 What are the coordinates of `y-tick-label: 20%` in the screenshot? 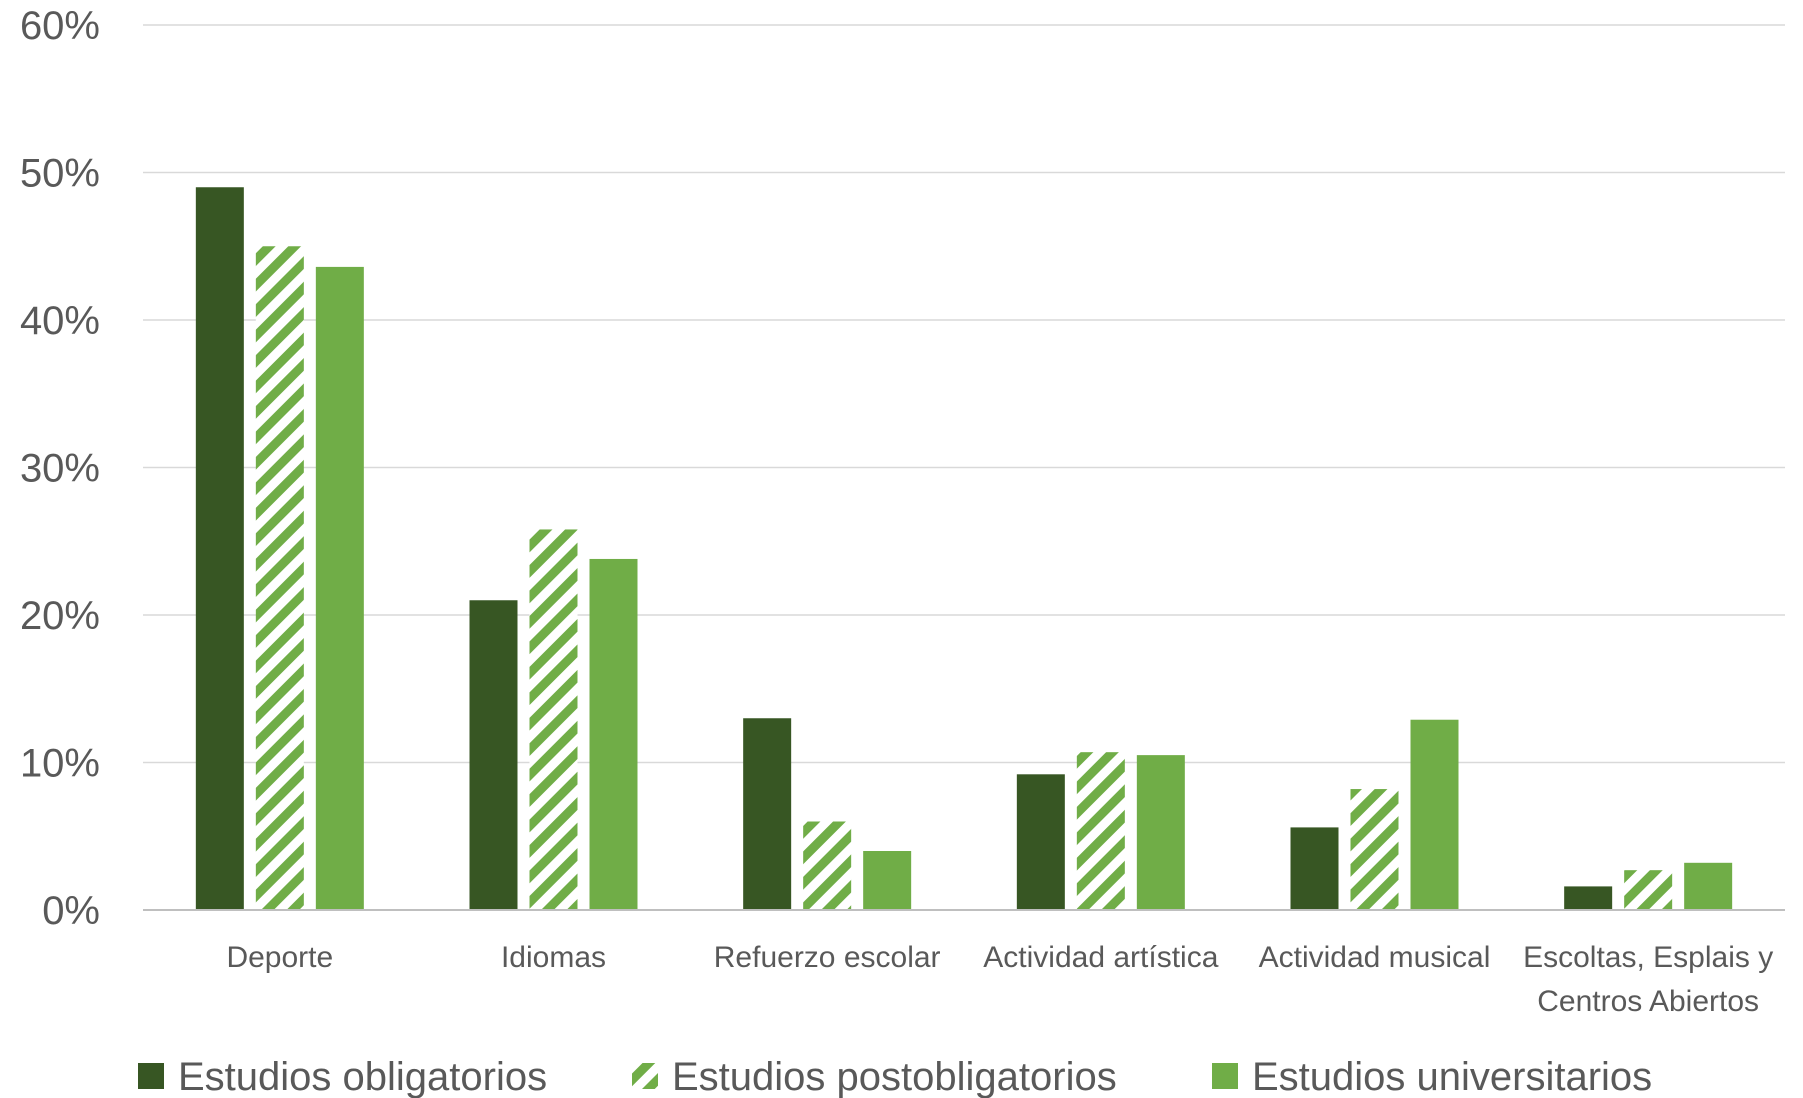 It's located at (60, 616).